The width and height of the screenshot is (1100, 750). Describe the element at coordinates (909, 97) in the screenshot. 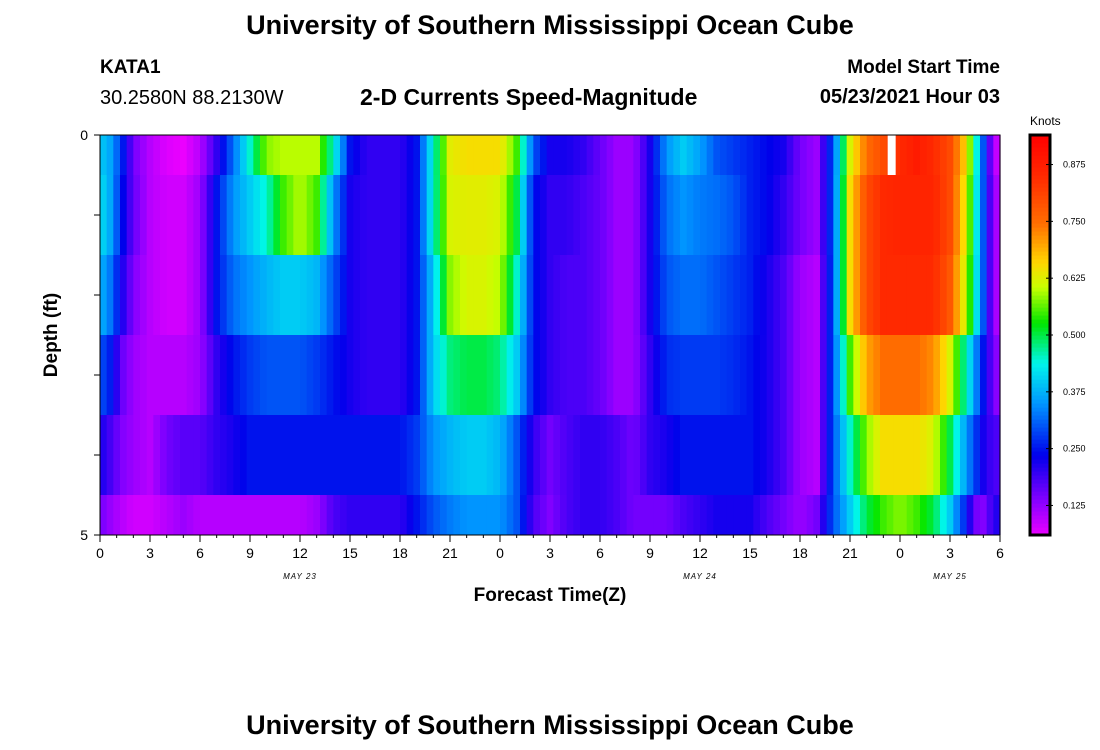

I see `model-start-time: 05/23/2021 Hour 03` at that location.